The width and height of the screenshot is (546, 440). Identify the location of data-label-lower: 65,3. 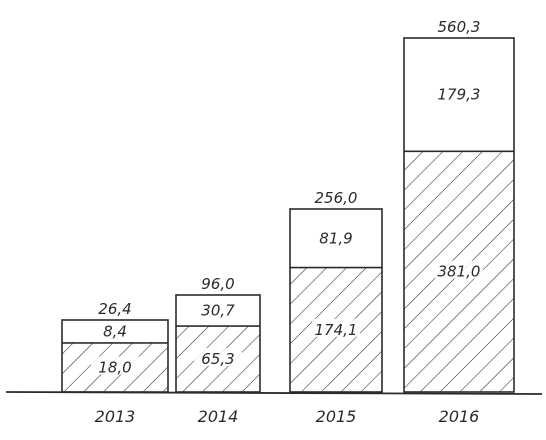
(217, 359).